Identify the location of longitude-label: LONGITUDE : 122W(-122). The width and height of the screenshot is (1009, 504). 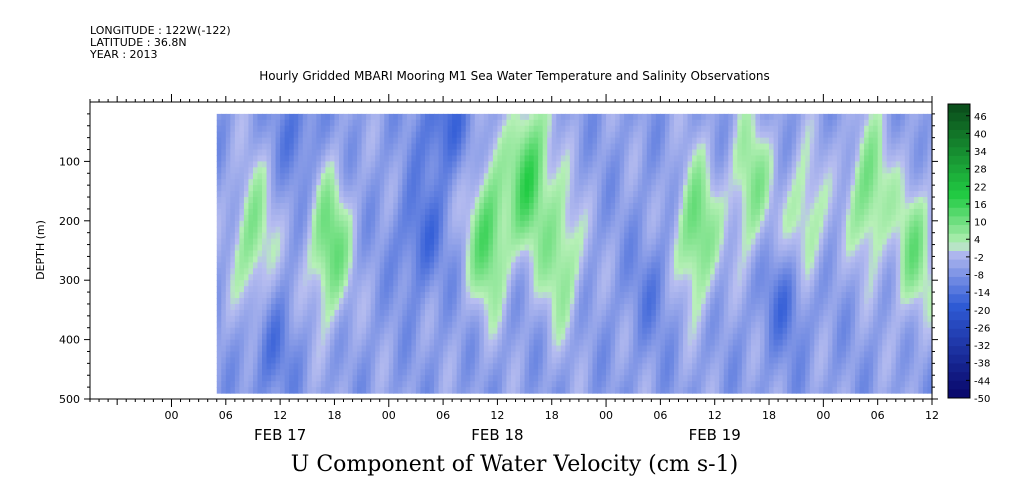
(160, 30).